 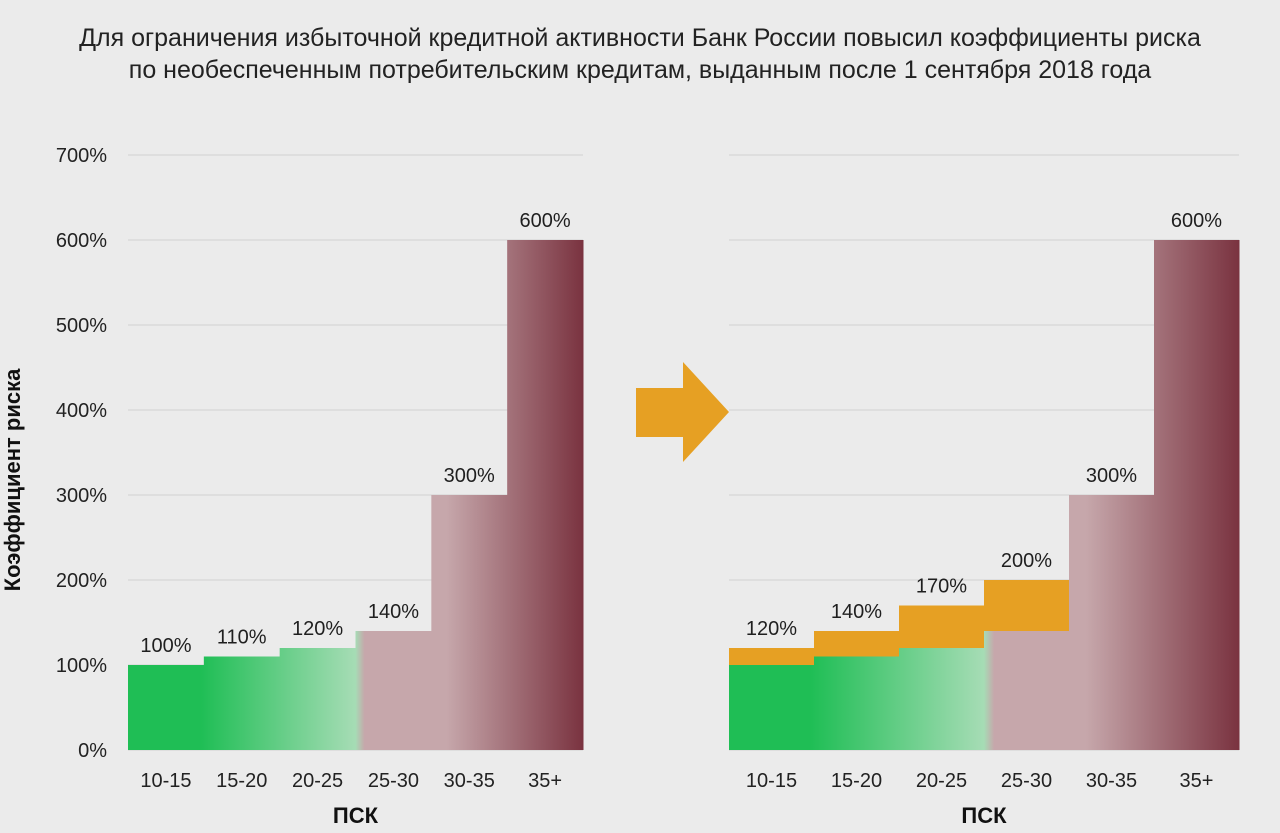 I want to click on y-tick-label: 300%, so click(x=81, y=496).